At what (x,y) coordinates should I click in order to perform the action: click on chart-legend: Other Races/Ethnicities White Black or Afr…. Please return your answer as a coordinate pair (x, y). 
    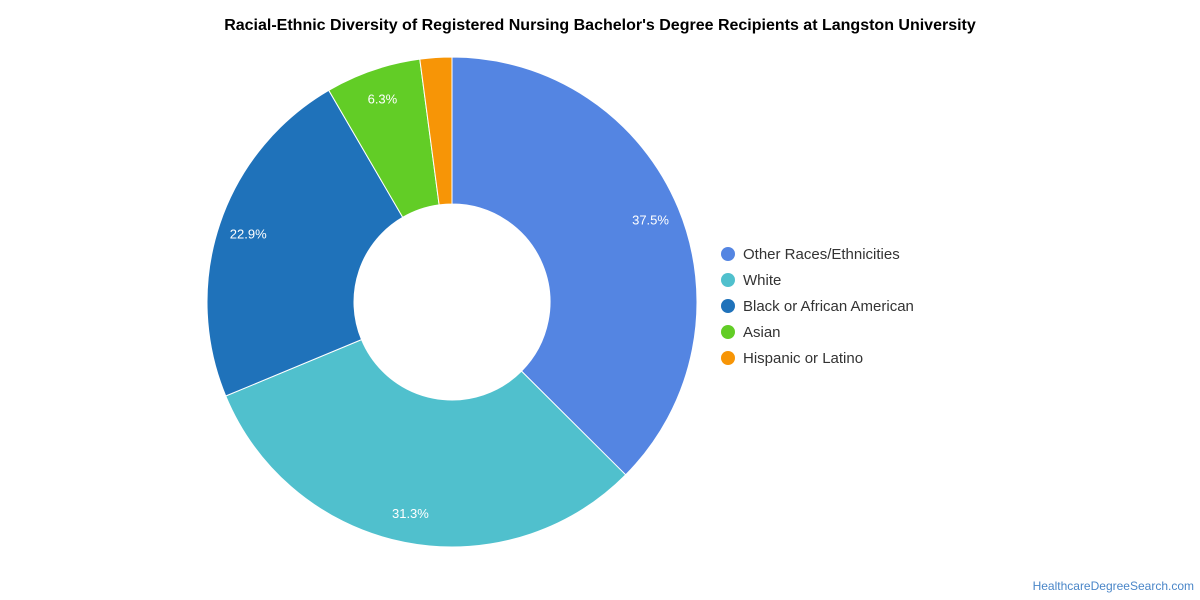
    Looking at the image, I should click on (817, 306).